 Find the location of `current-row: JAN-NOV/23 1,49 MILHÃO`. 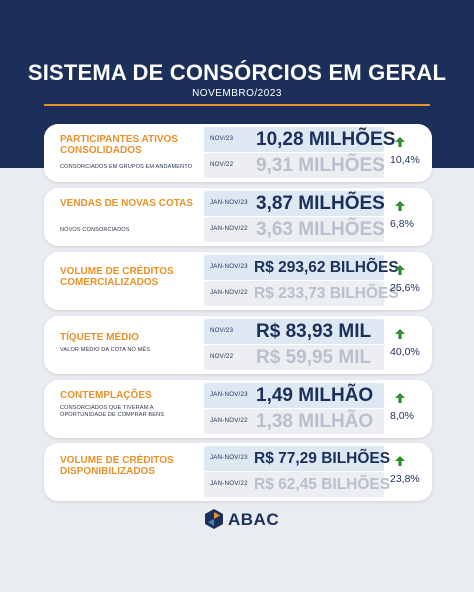

current-row: JAN-NOV/23 1,49 MILHÃO is located at coordinates (294, 395).